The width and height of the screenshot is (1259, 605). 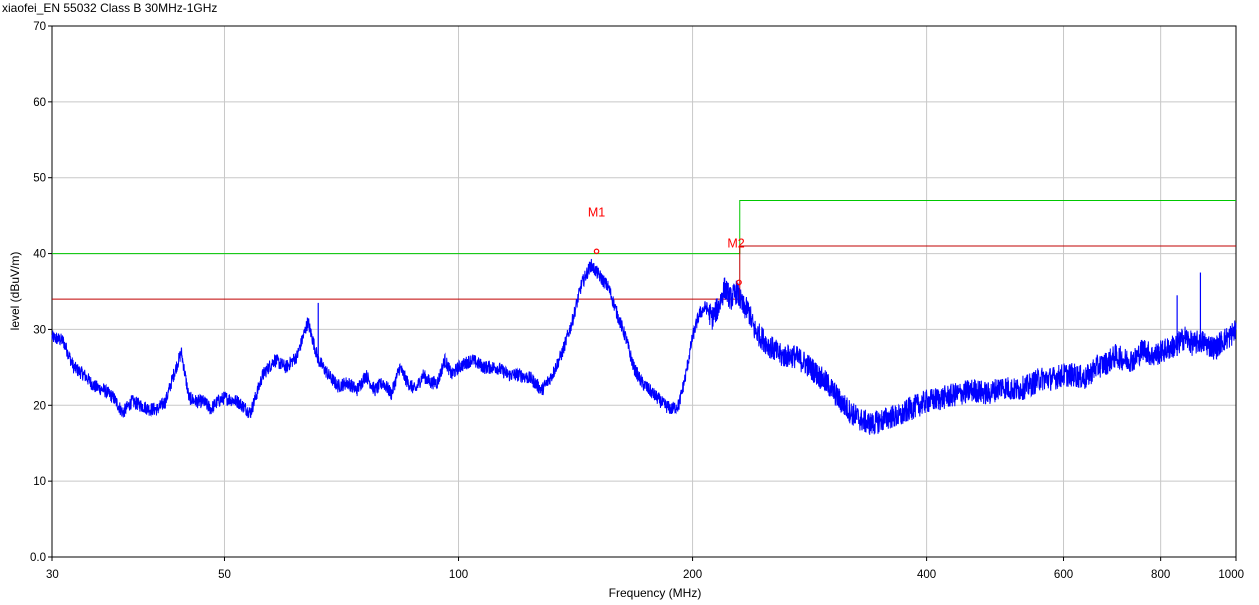 I want to click on limit-margin-line, so click(x=644, y=272).